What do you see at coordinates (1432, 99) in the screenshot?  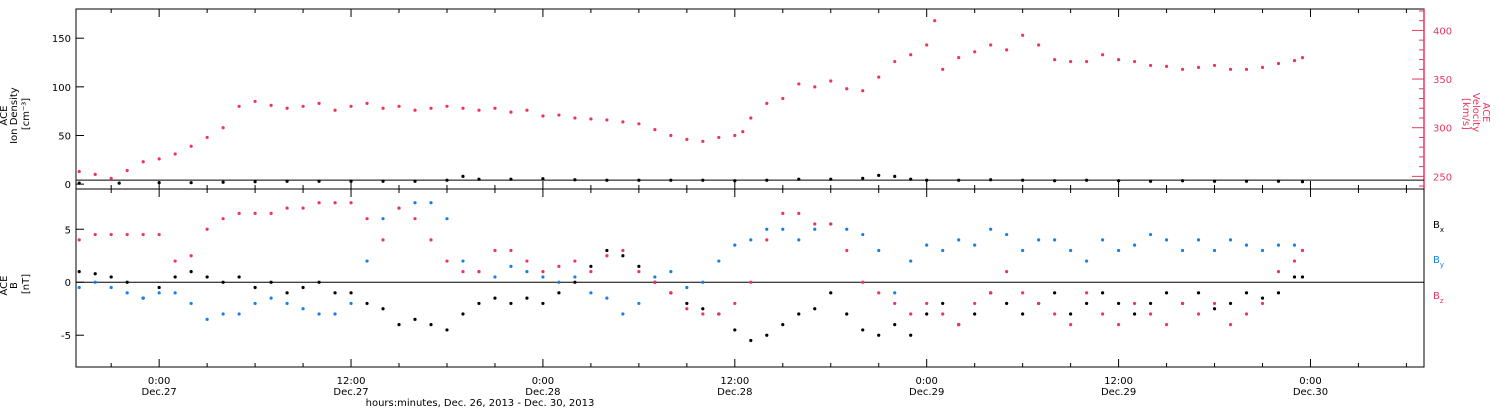 I see `top-right-axis: 250 300 350 400` at bounding box center [1432, 99].